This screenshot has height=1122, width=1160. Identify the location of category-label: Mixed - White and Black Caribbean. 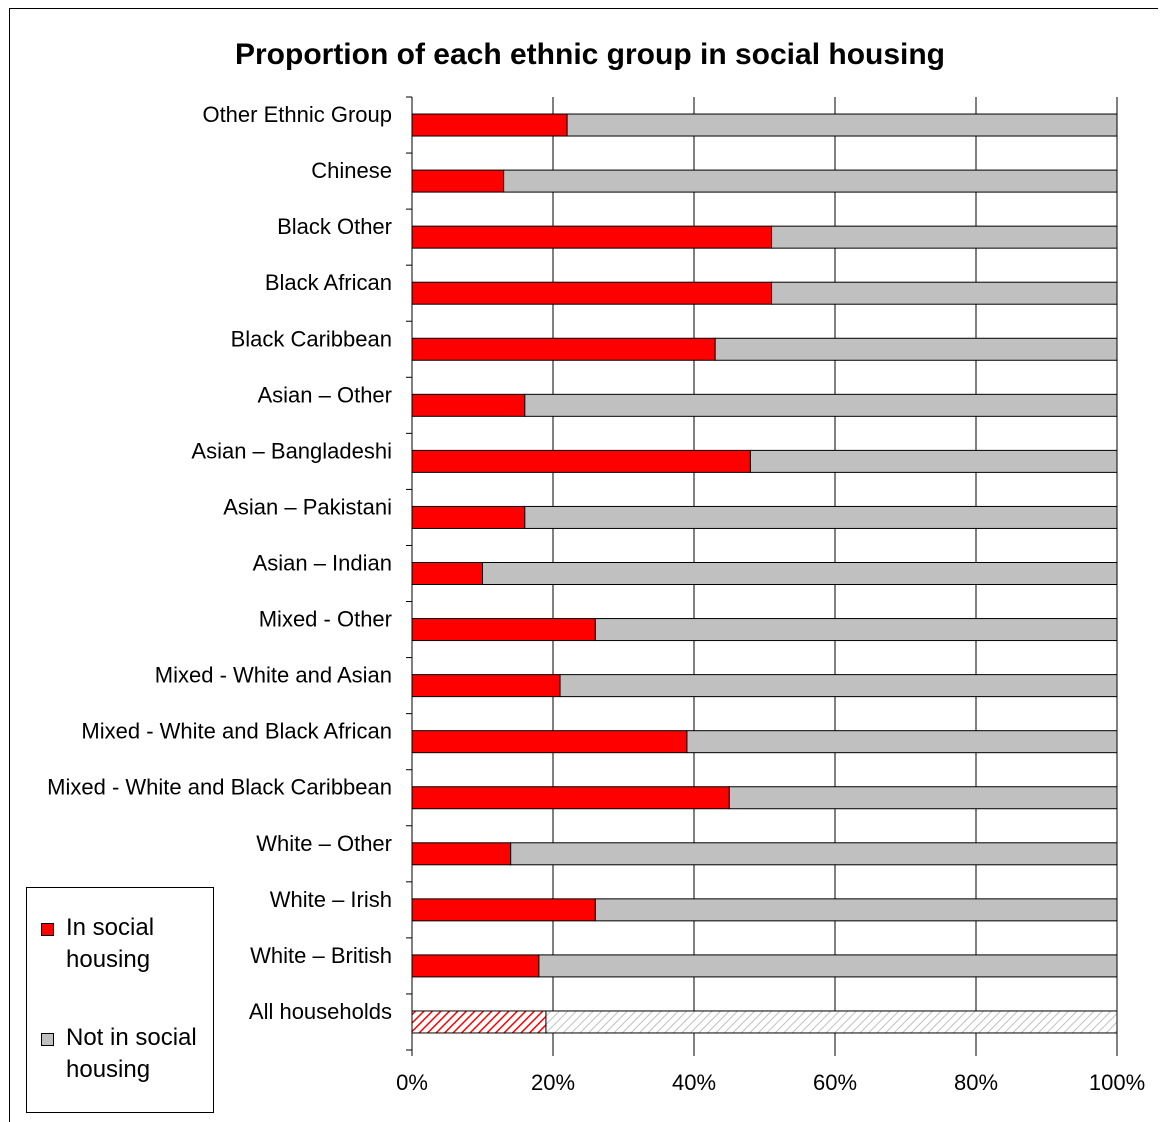
(219, 787).